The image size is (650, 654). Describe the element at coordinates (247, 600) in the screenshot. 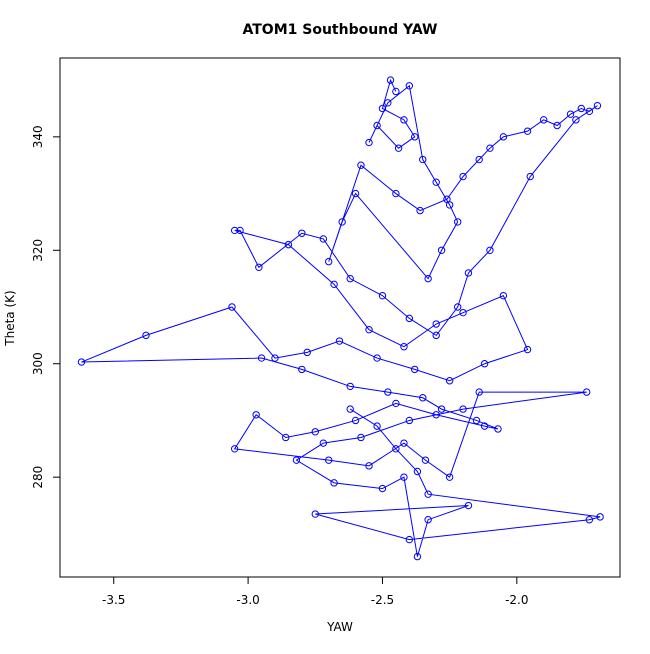

I see `x-tick-label: -3.0` at that location.